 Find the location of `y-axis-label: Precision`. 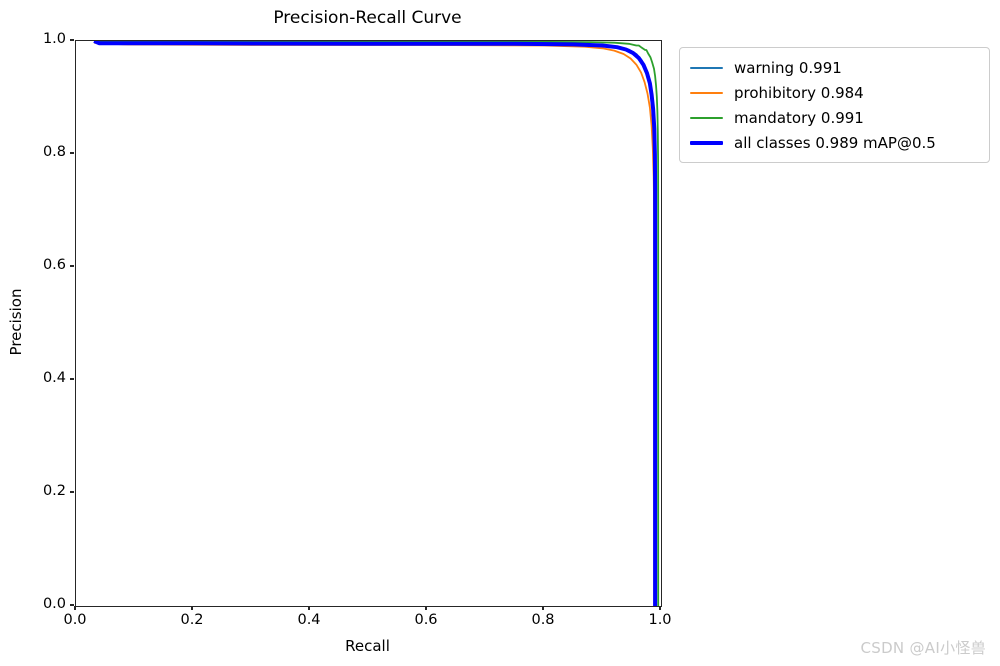

y-axis-label: Precision is located at coordinates (16, 322).